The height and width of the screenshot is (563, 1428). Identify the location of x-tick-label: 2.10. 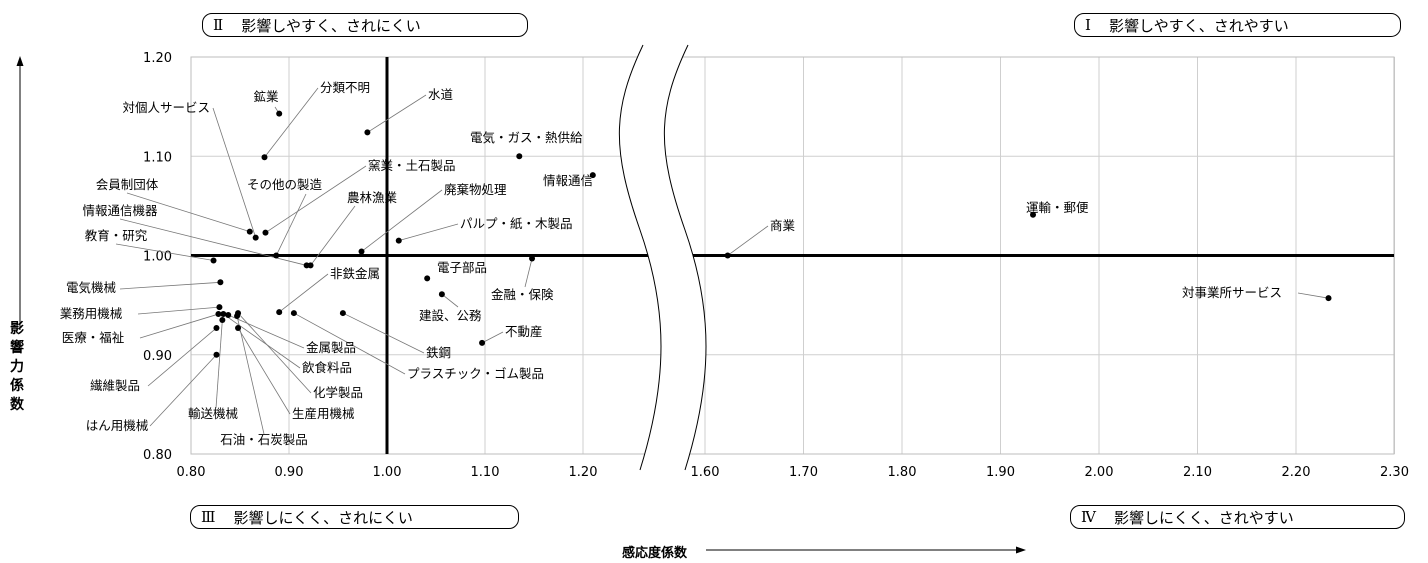
(1197, 472).